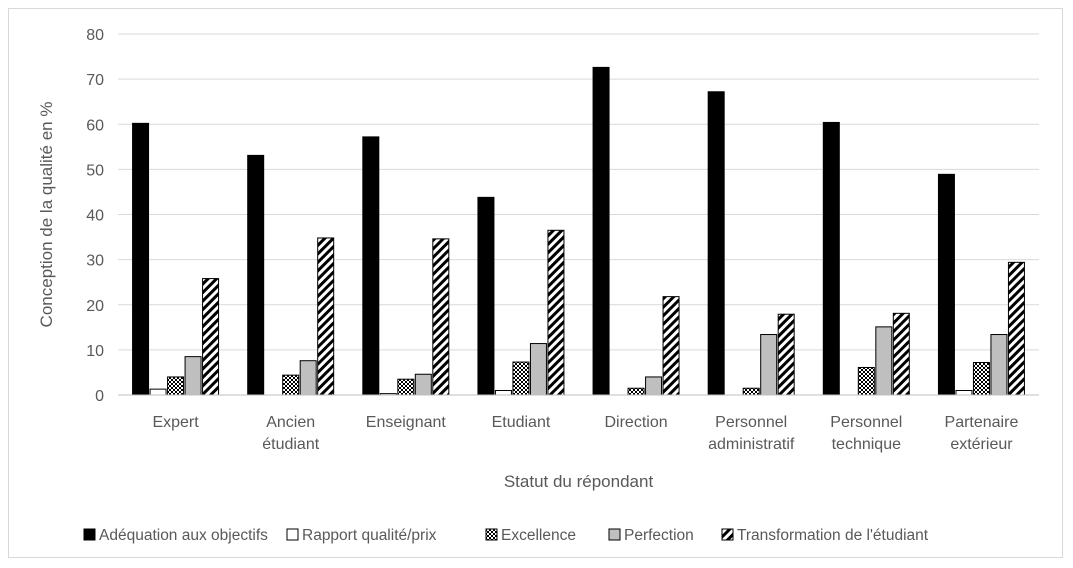 This screenshot has height=568, width=1073. What do you see at coordinates (175, 422) in the screenshot?
I see `x-tick-label: Expert` at bounding box center [175, 422].